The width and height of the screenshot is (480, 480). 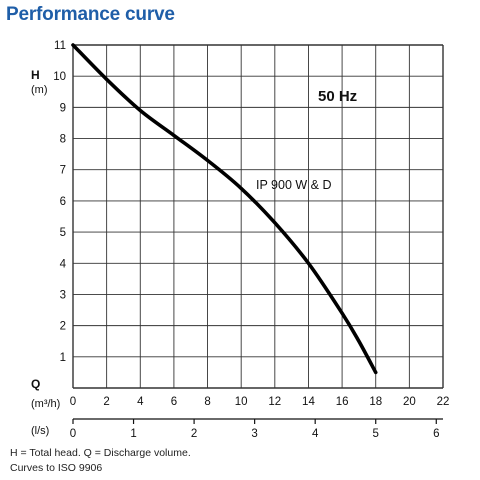 I want to click on x-tick-label: 6, so click(x=174, y=402).